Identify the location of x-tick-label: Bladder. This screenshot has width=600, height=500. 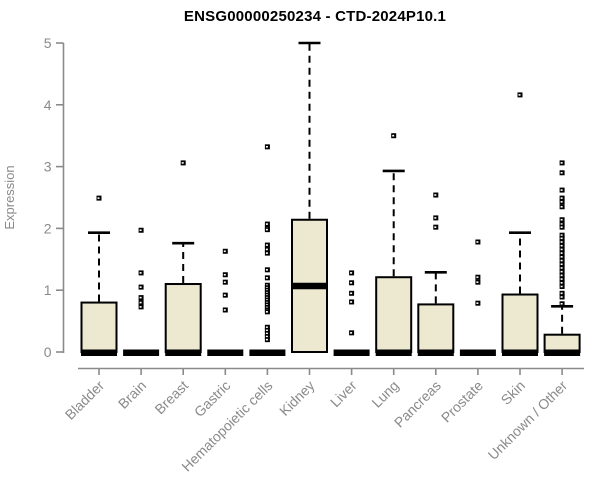
(85, 400).